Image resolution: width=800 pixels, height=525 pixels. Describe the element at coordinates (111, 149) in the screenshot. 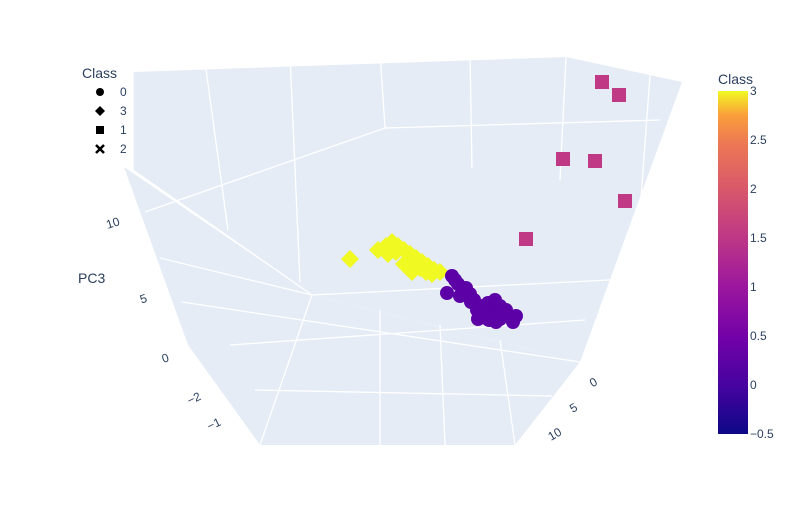

I see `legend-item-2: 2` at that location.